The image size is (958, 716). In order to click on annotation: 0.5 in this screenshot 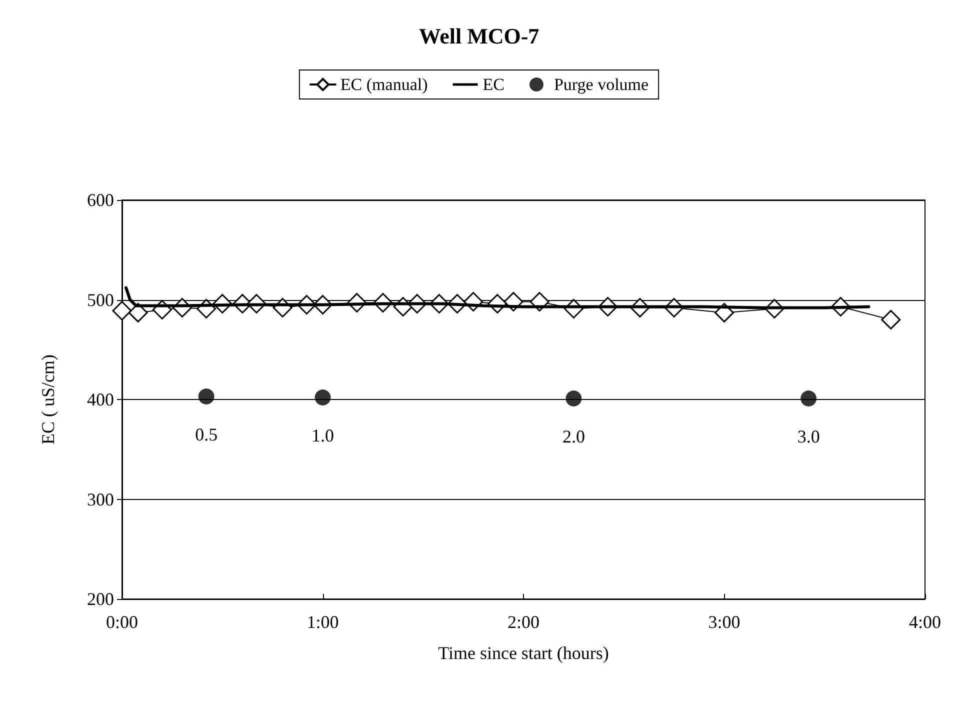, I will do `click(206, 434)`.